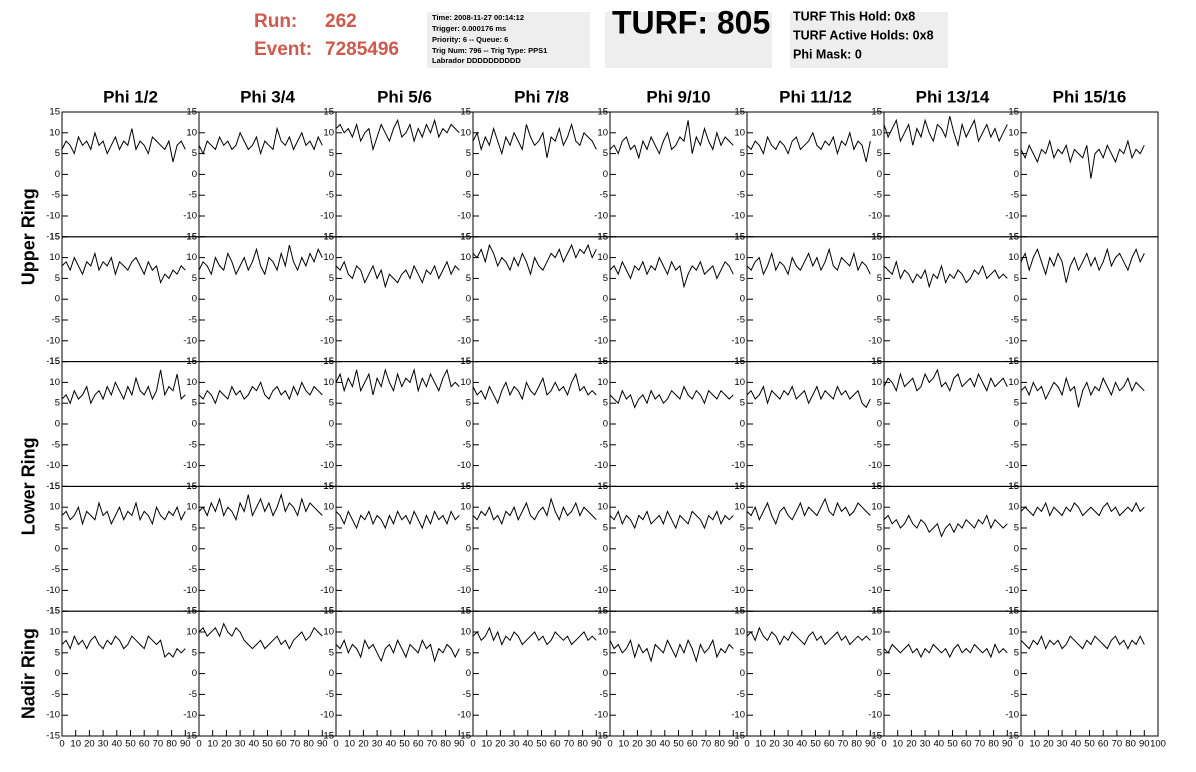  I want to click on info-line: Time: 2008-11-27 00:14:12, so click(478, 17).